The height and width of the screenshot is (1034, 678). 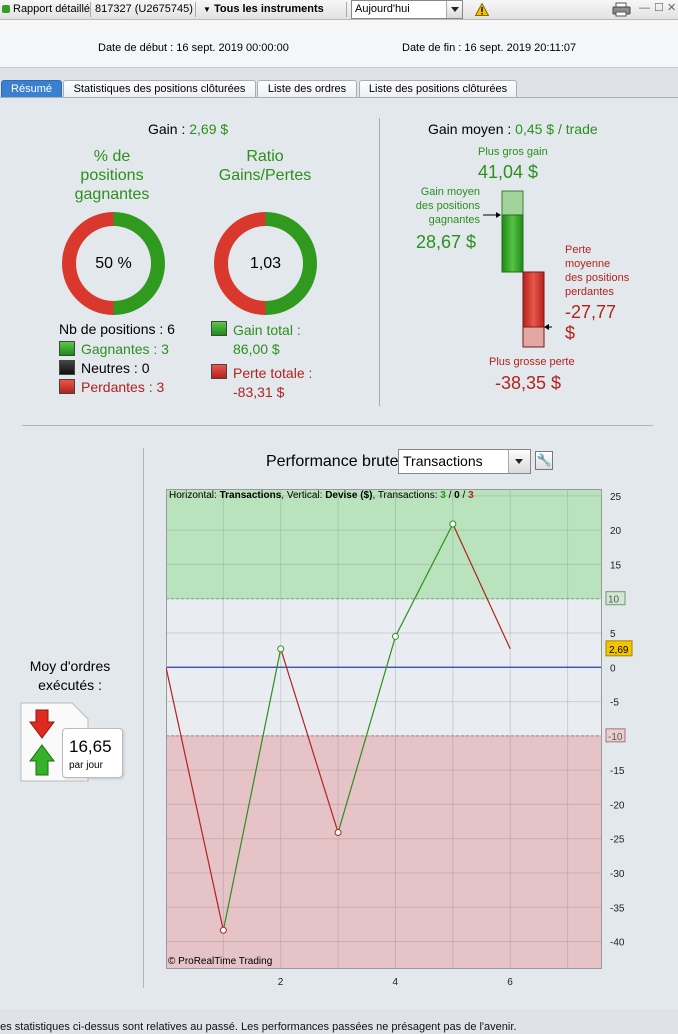 I want to click on tab-orders-list: Liste des ordres, so click(x=307, y=89).